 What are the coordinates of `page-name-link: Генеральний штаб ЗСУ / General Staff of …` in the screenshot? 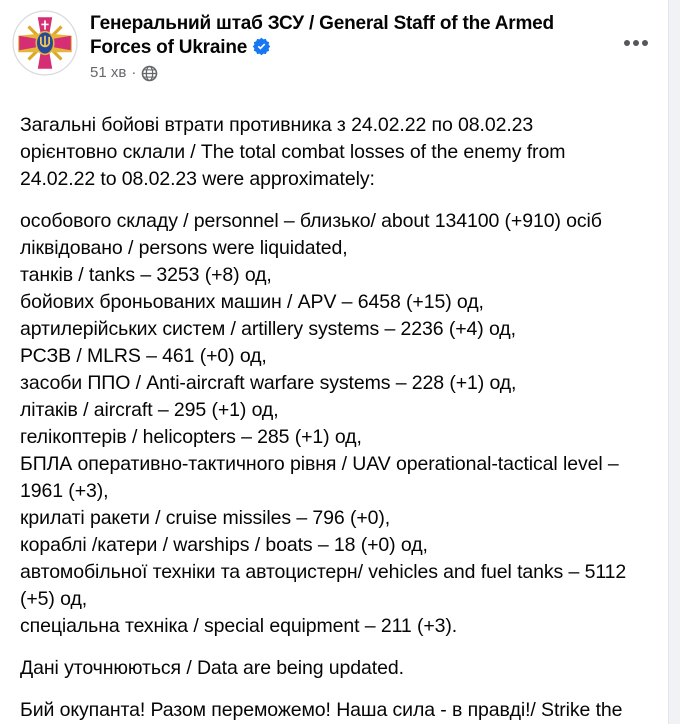 It's located at (342, 36).